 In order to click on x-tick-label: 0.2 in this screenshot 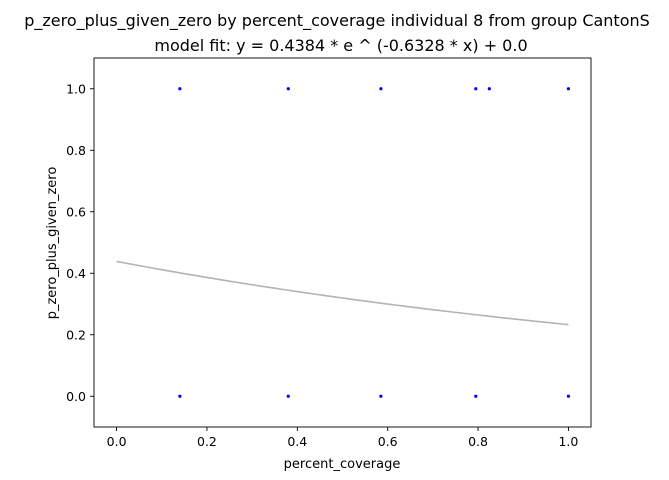, I will do `click(207, 441)`.